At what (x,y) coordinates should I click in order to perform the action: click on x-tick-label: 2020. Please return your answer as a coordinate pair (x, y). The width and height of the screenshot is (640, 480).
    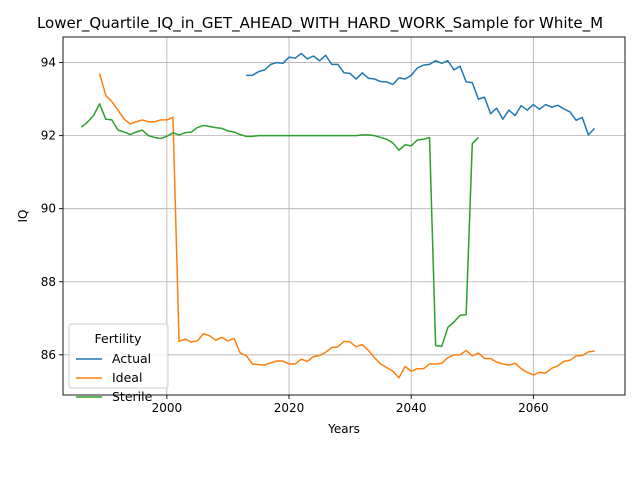
    Looking at the image, I should click on (289, 408).